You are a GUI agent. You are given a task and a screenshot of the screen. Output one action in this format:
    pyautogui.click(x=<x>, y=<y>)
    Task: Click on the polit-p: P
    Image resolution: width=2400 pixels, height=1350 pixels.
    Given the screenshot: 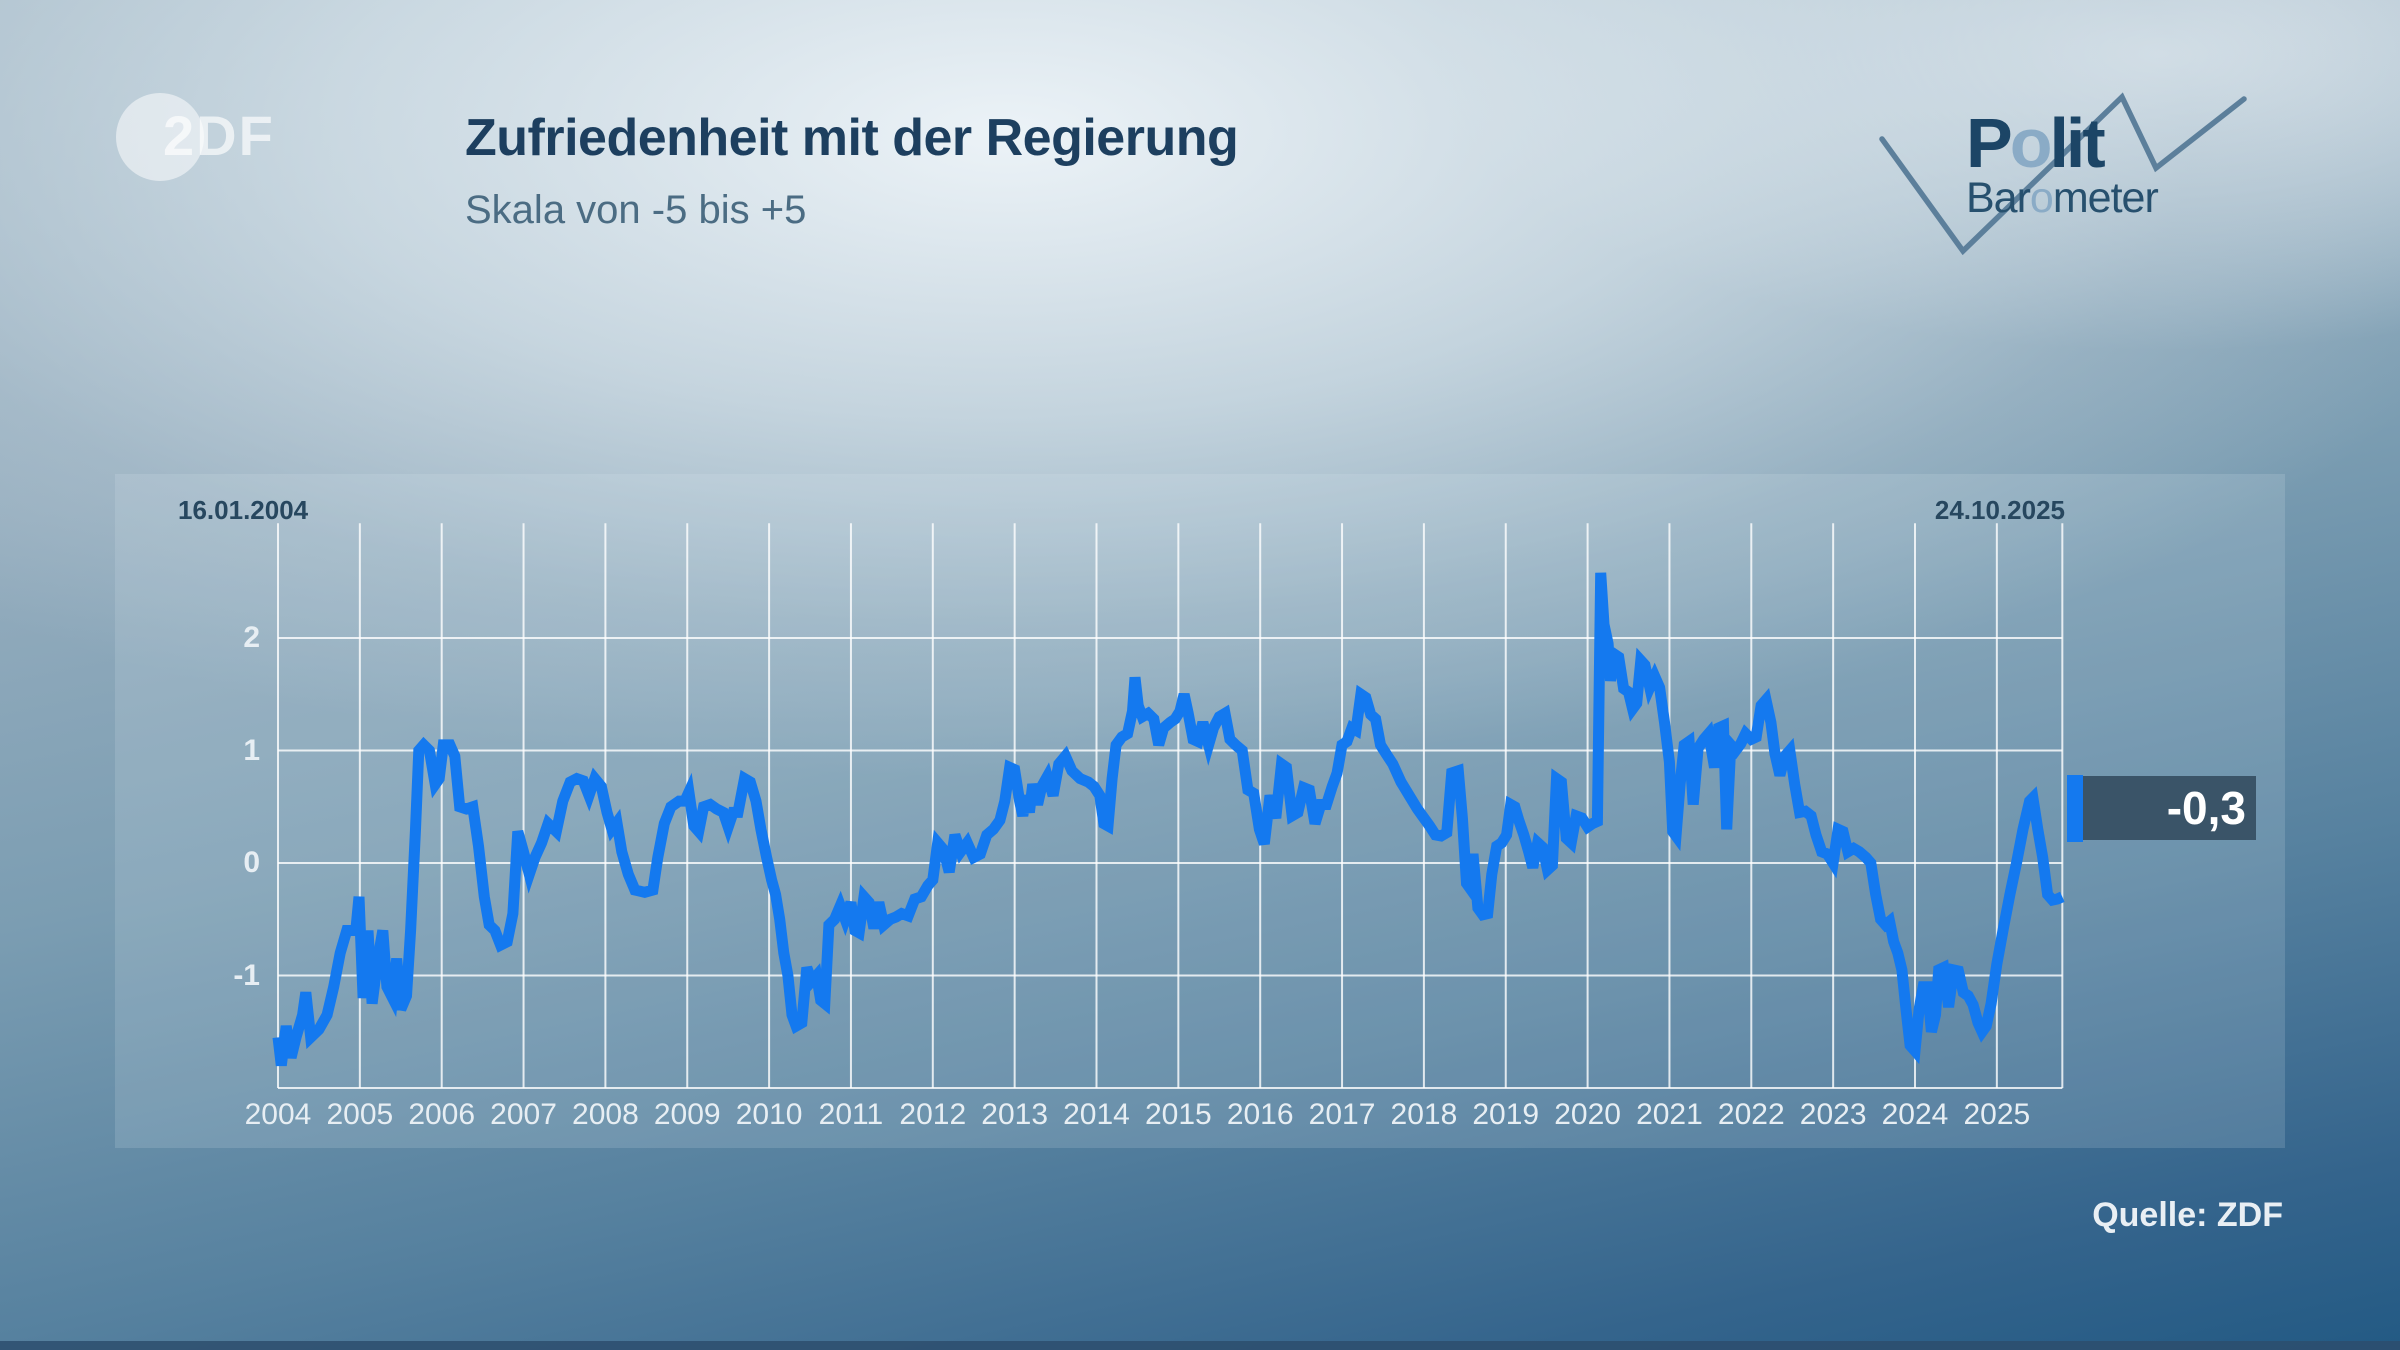 What is the action you would take?
    pyautogui.click(x=1989, y=143)
    